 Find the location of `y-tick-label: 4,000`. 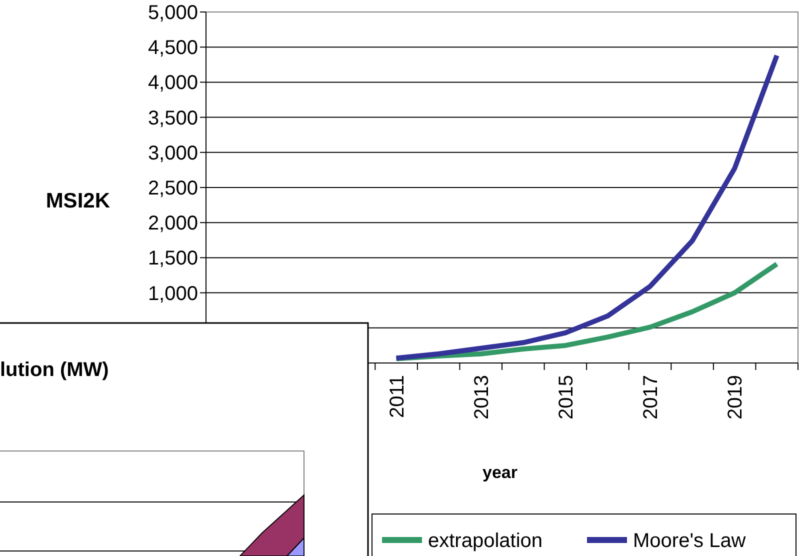

y-tick-label: 4,000 is located at coordinates (173, 83).